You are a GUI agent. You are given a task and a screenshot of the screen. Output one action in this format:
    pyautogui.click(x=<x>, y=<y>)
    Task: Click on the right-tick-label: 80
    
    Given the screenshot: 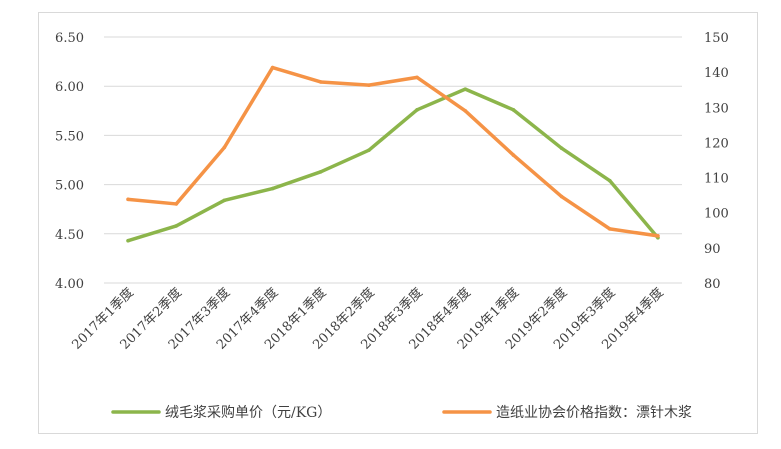 What is the action you would take?
    pyautogui.click(x=712, y=284)
    